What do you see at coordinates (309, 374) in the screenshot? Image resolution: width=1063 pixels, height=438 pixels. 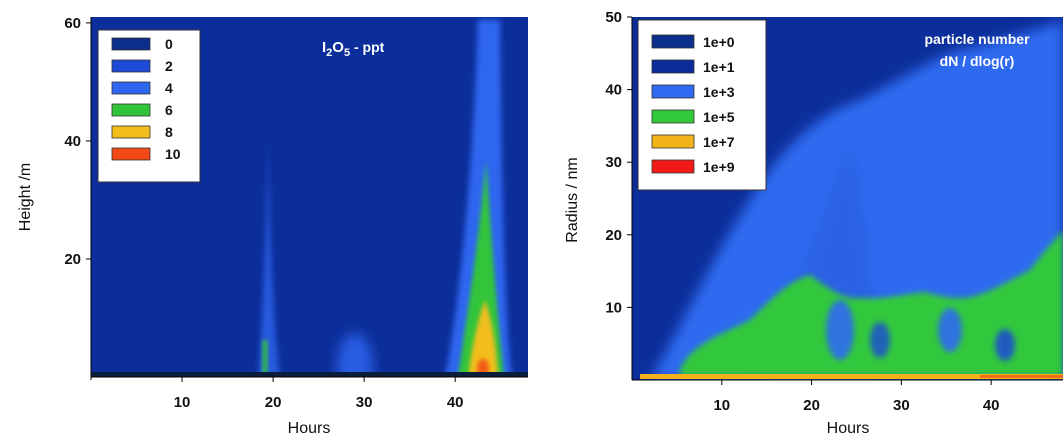 I see `surface-line-left` at bounding box center [309, 374].